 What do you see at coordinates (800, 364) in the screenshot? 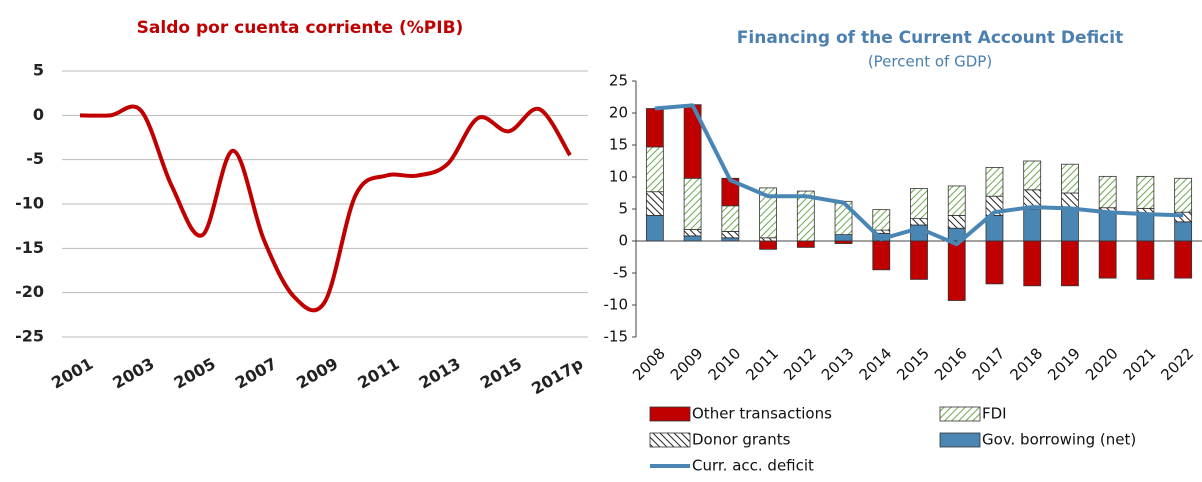
I see `x-tick-label: 2012` at bounding box center [800, 364].